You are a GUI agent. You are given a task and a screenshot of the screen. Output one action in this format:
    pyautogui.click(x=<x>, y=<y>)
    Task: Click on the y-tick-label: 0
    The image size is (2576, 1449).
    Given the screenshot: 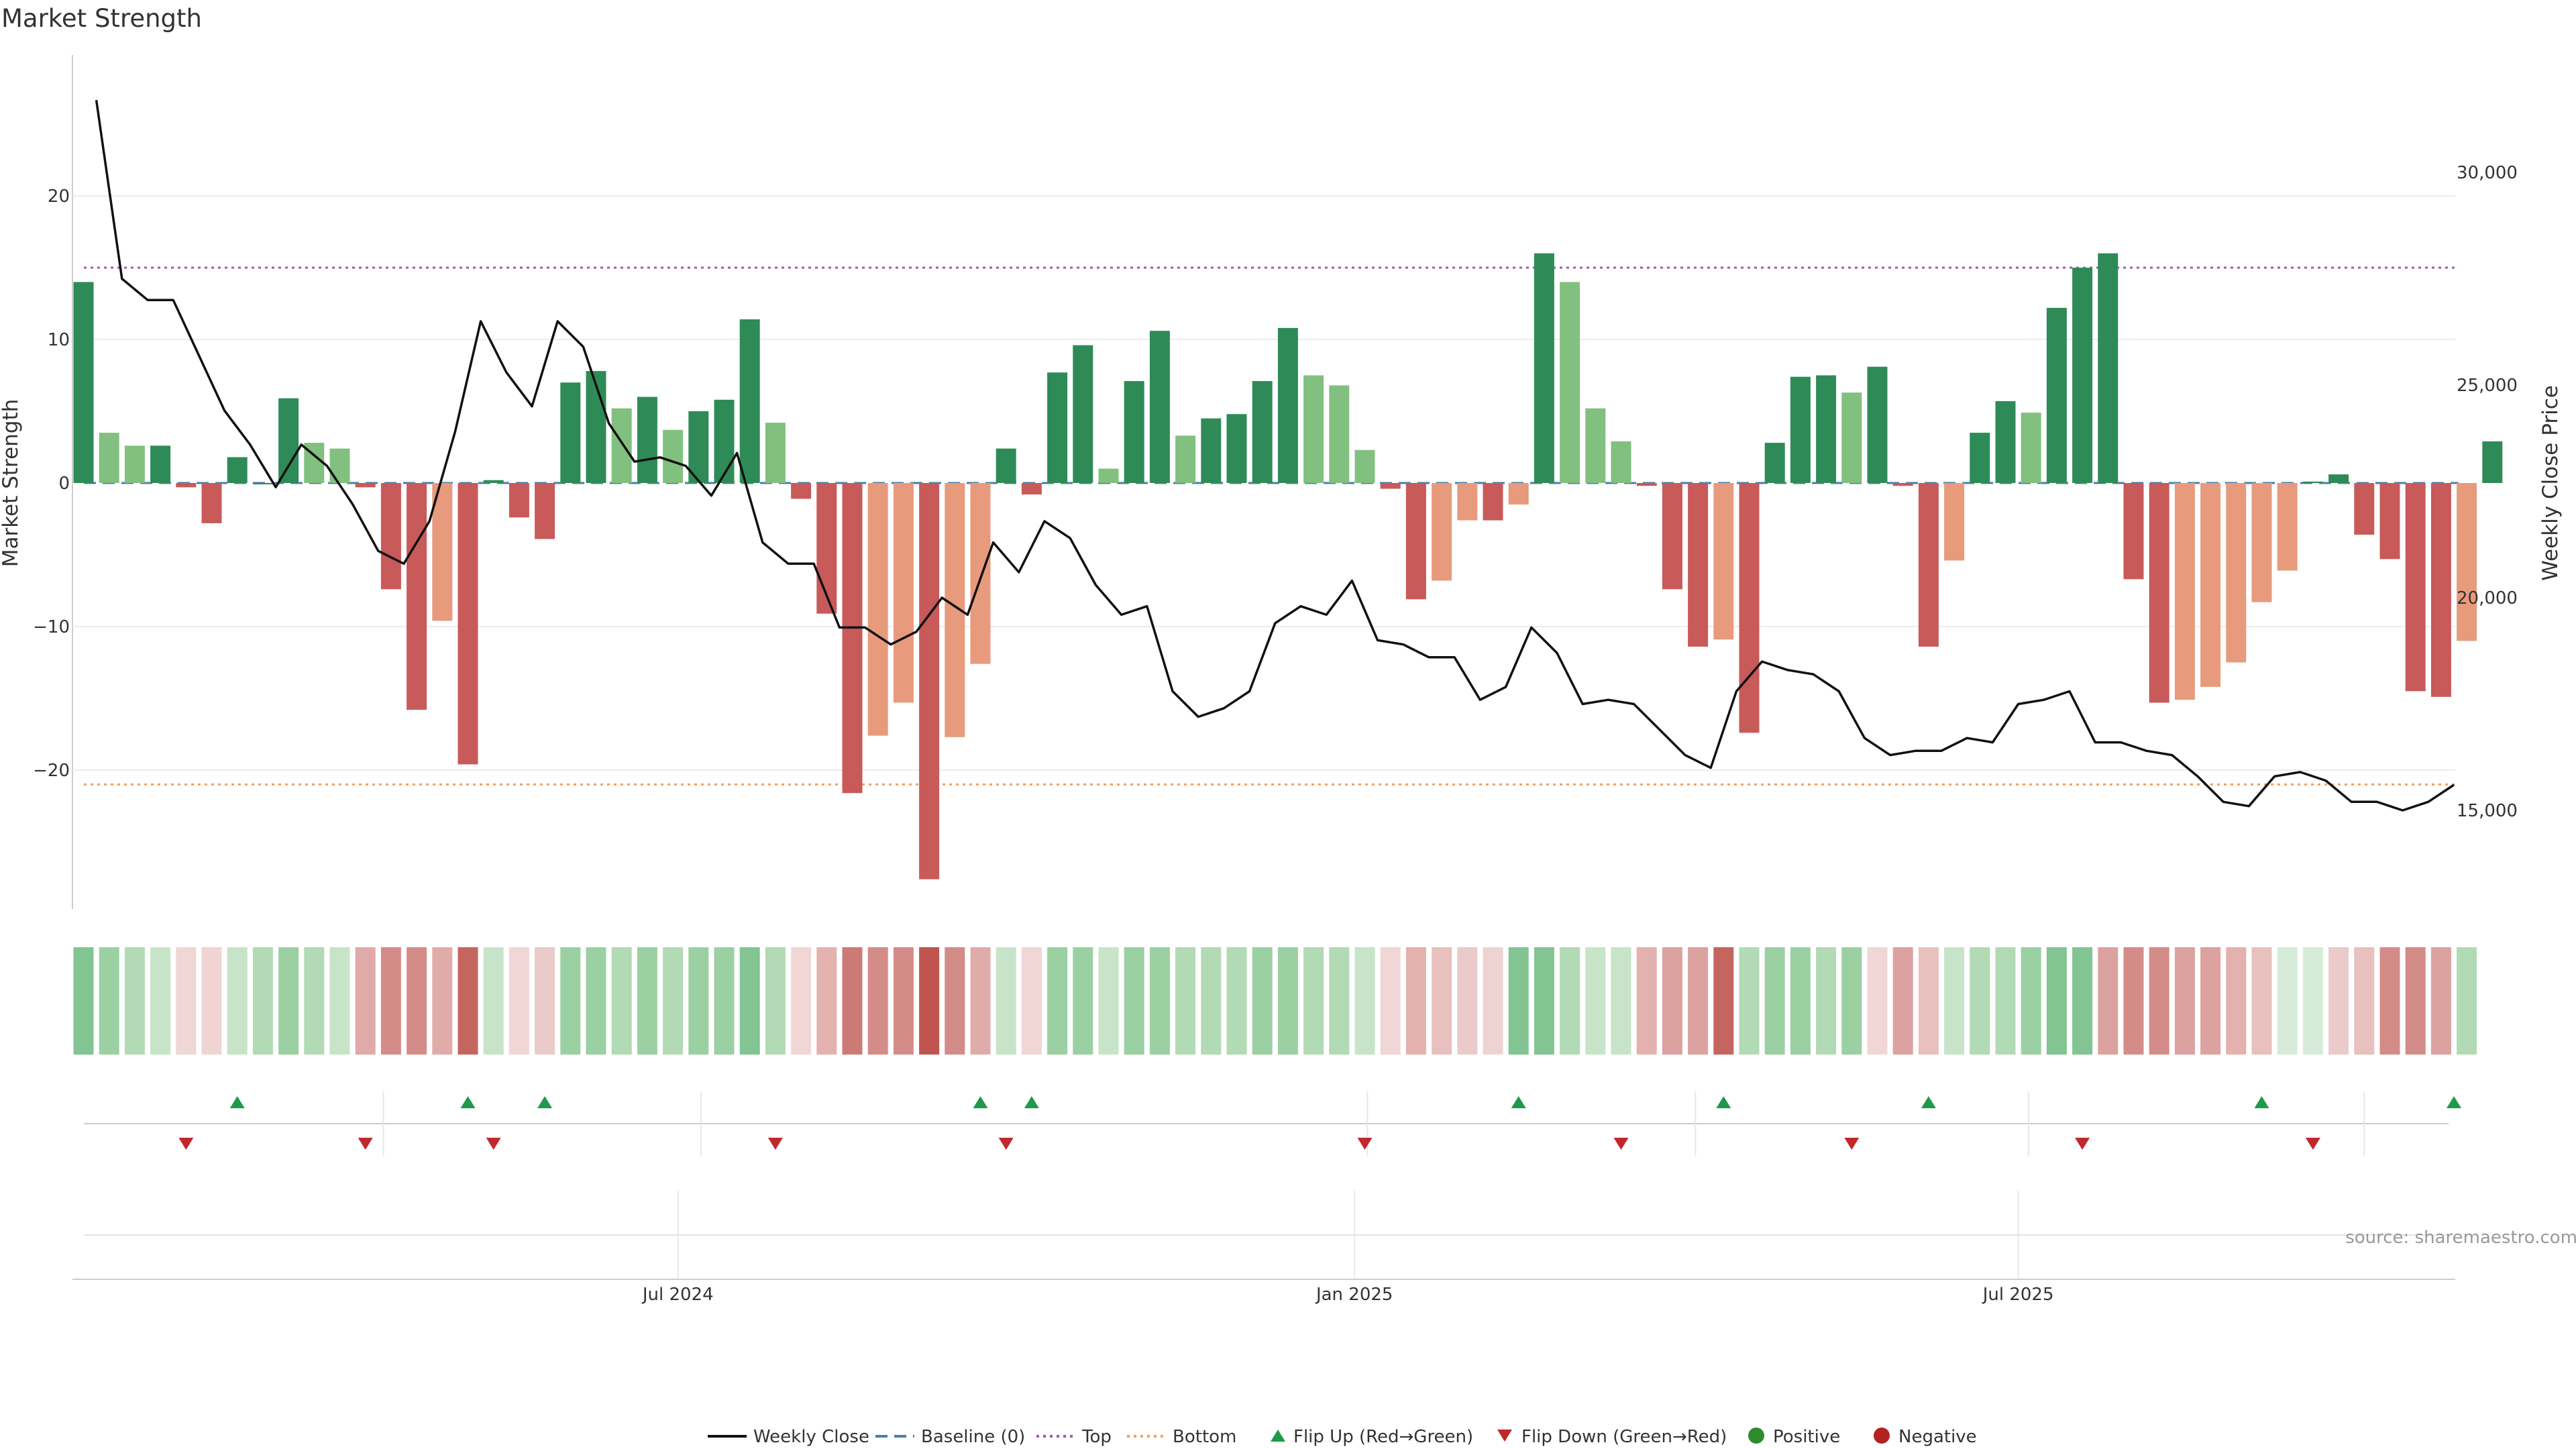 What is the action you would take?
    pyautogui.click(x=64, y=484)
    